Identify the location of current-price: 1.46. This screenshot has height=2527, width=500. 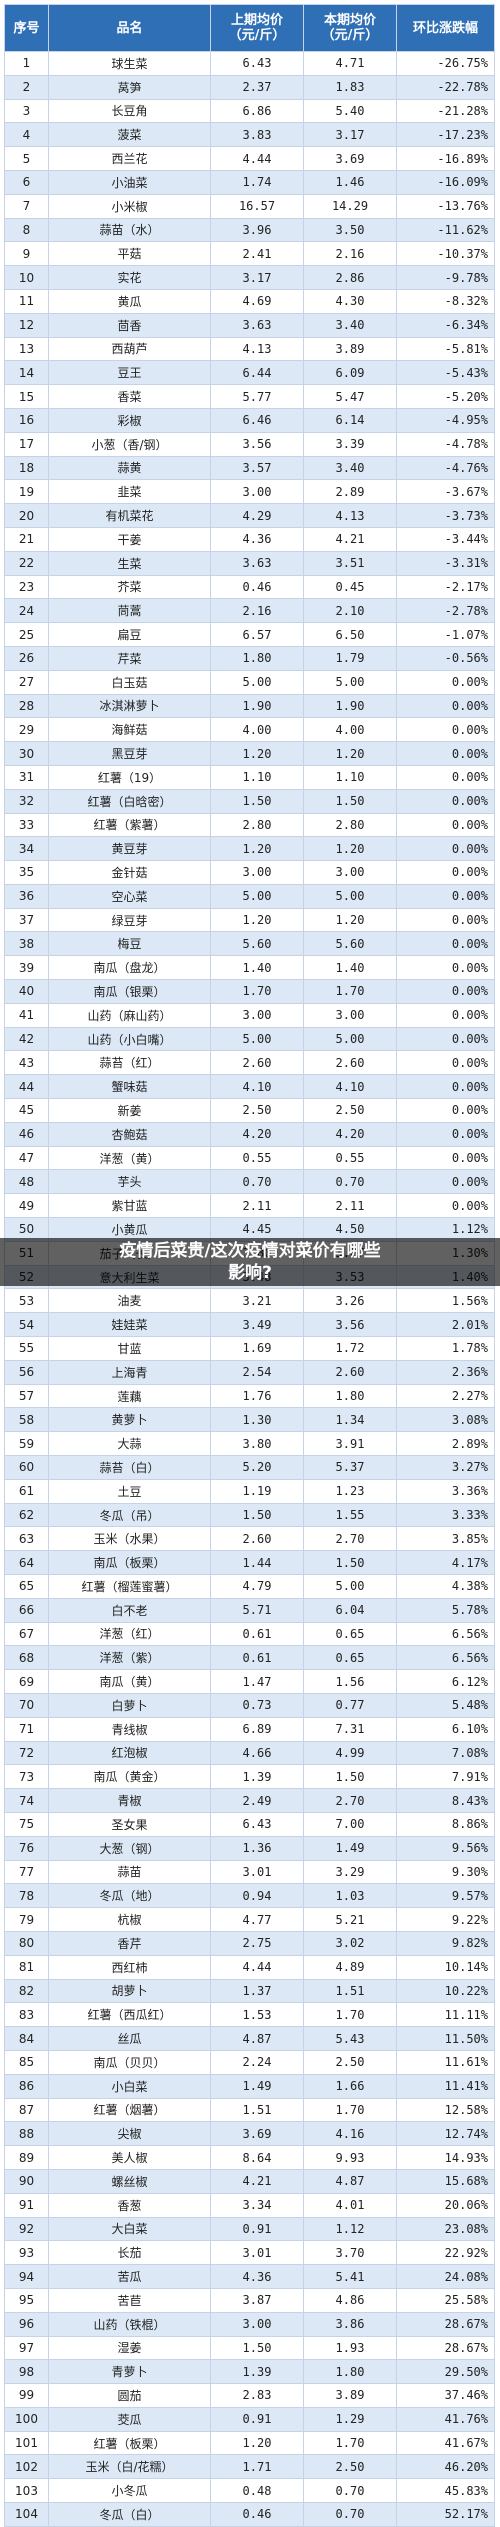
(350, 182).